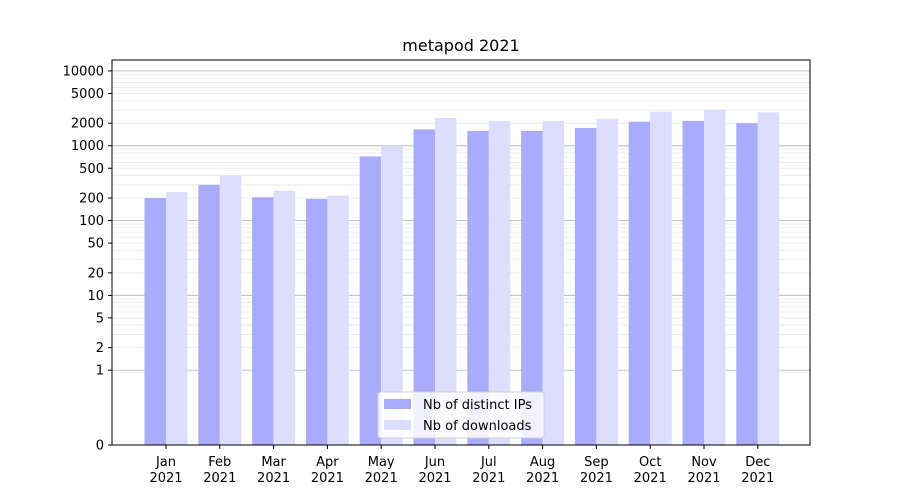  I want to click on x-tick-label: Dec 2021, so click(757, 470).